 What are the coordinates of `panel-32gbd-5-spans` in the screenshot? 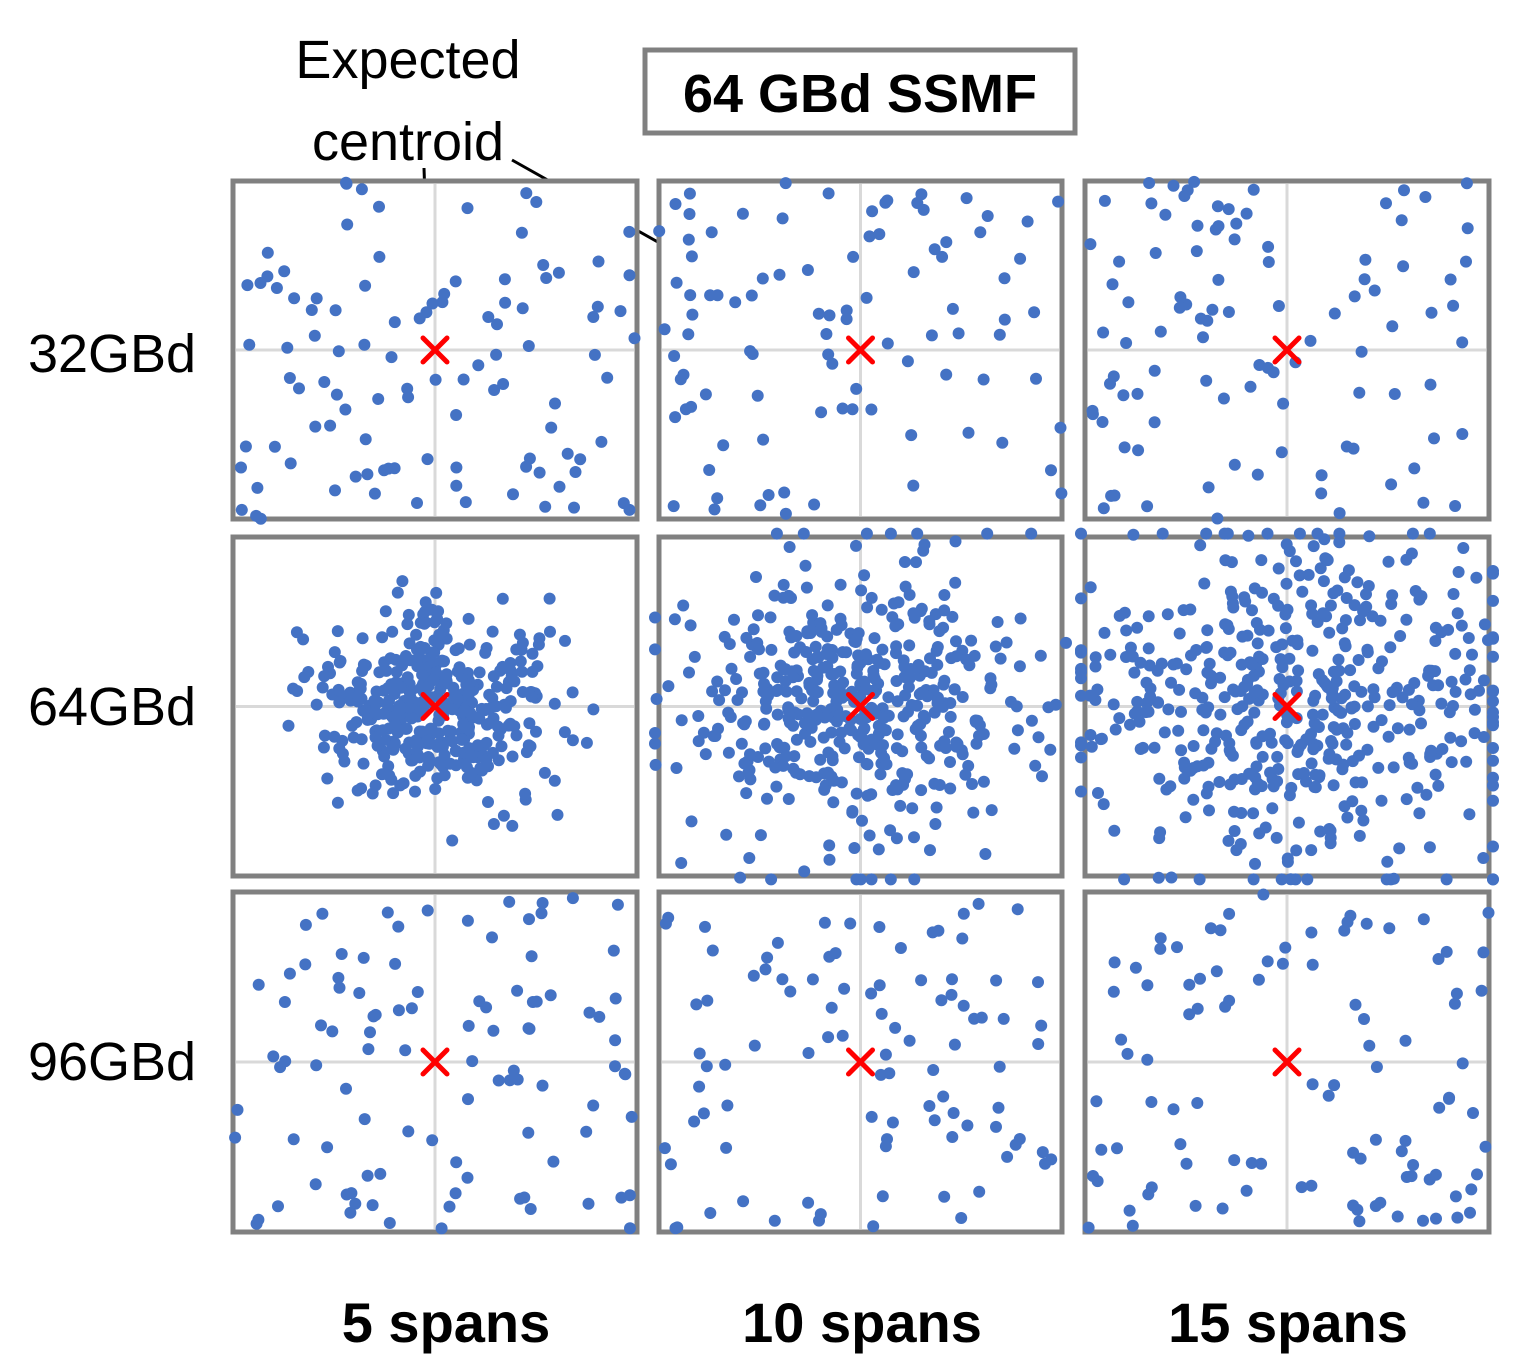 It's located at (435, 350).